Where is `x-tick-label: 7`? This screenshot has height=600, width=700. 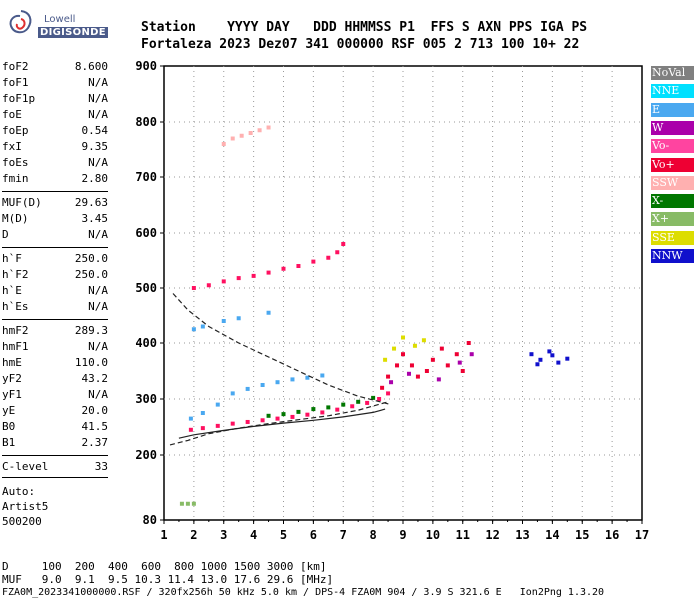 x-tick-label: 7 is located at coordinates (343, 535).